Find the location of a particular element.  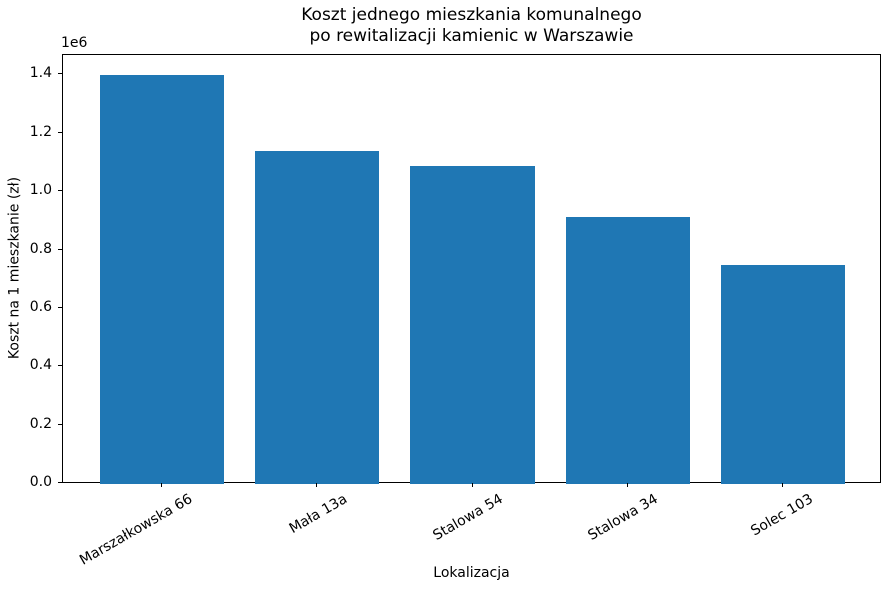

y-tick-label-2: 0.4 is located at coordinates (40, 365).